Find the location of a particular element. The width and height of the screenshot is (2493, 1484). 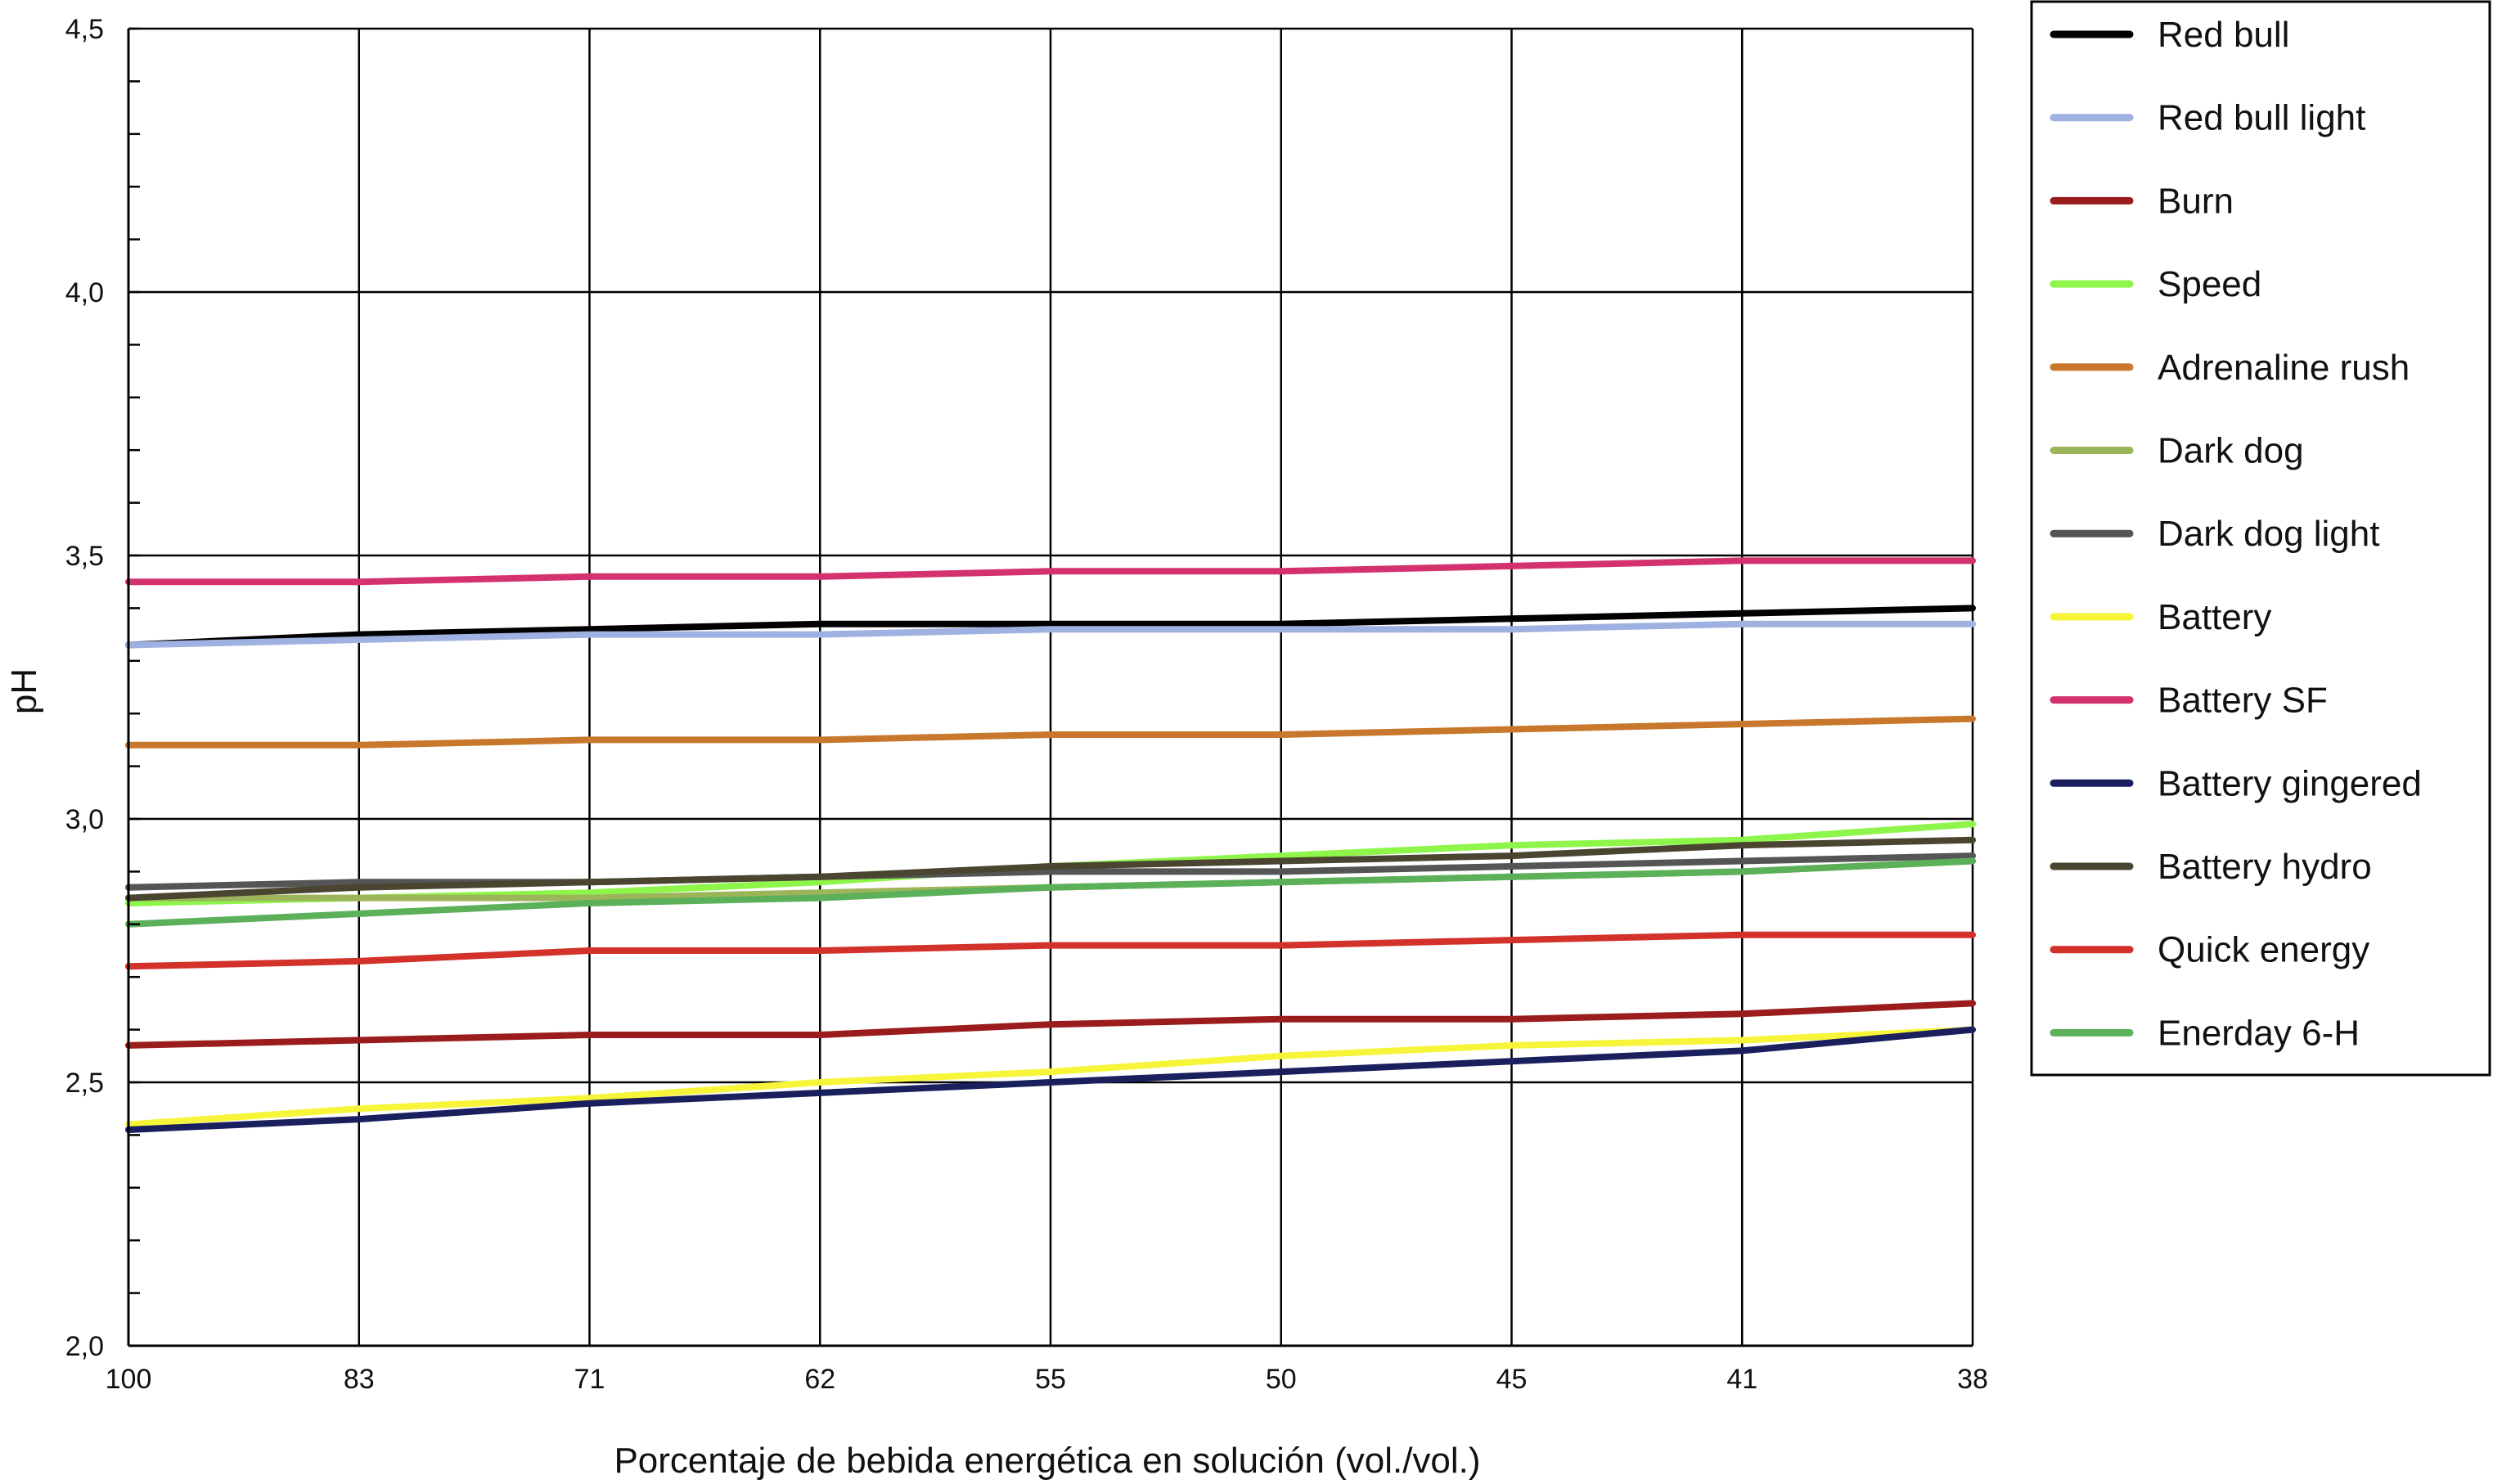

legend-label: Burn is located at coordinates (2196, 201).